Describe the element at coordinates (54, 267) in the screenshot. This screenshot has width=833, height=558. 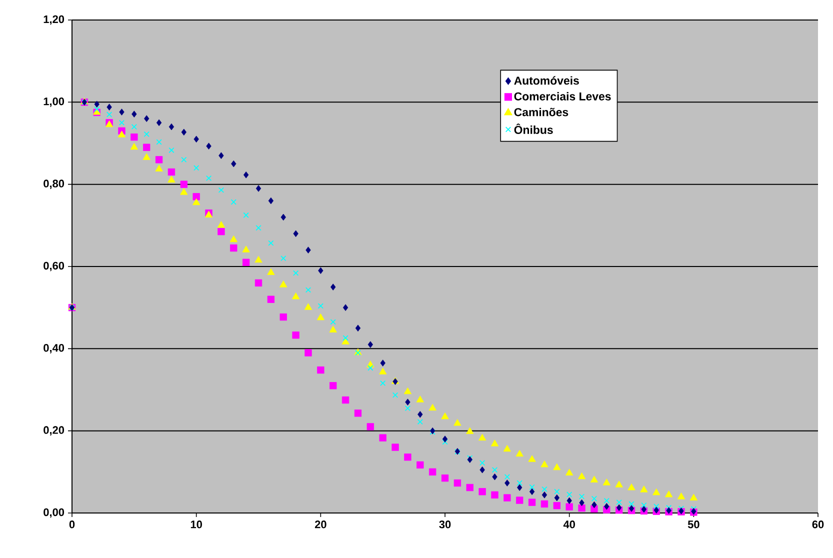
I see `y-tick-label: 0,60` at that location.